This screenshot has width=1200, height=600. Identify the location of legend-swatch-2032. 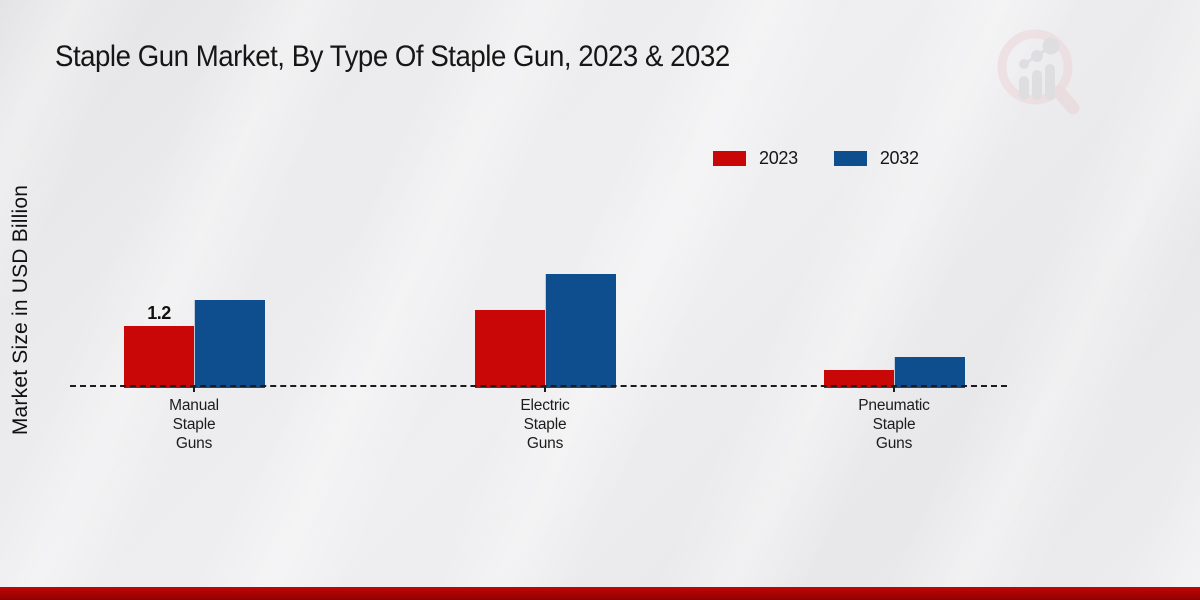
(850, 158).